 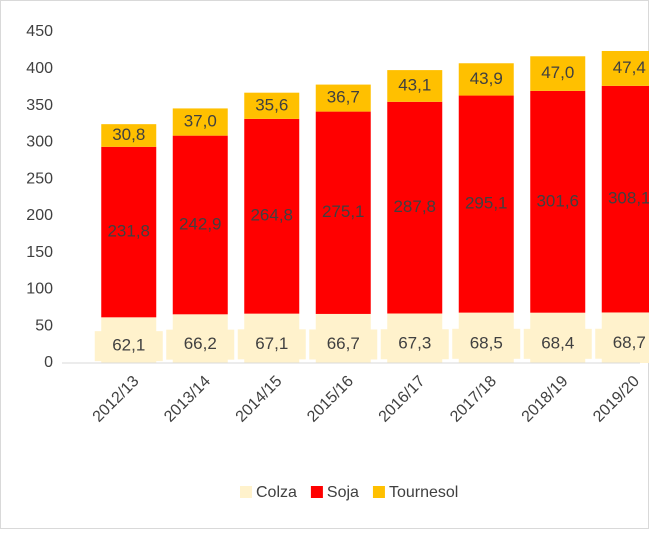 What do you see at coordinates (39, 105) in the screenshot?
I see `y-tick-label: 350` at bounding box center [39, 105].